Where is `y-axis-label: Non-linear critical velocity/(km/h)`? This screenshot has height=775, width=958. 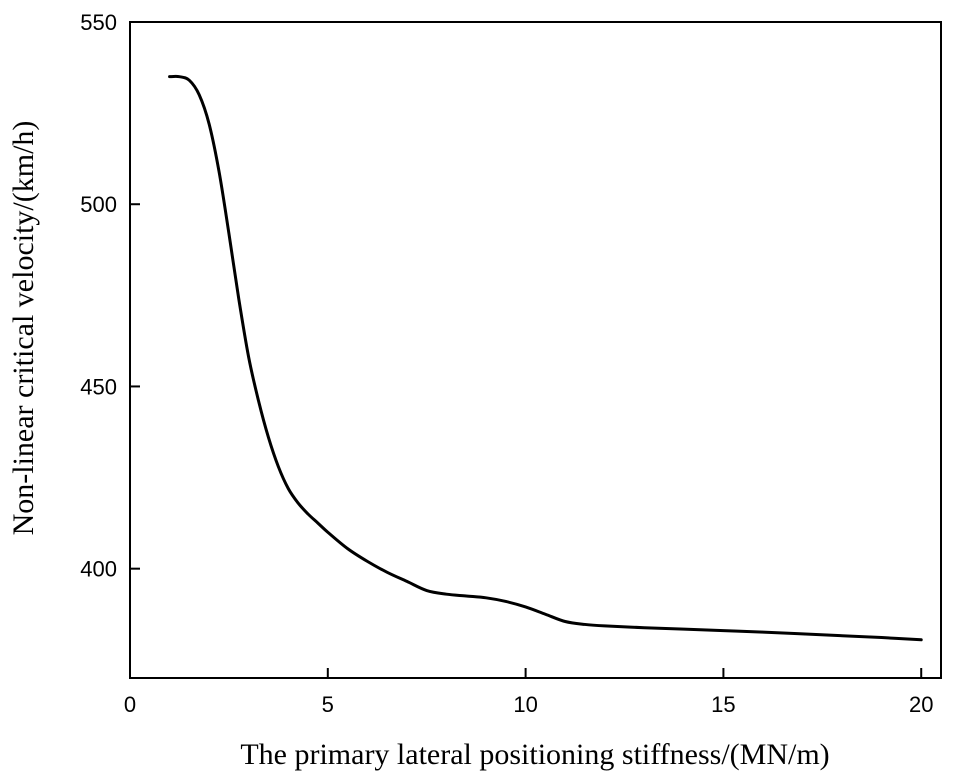 y-axis-label: Non-linear critical velocity/(km/h) is located at coordinates (23, 328).